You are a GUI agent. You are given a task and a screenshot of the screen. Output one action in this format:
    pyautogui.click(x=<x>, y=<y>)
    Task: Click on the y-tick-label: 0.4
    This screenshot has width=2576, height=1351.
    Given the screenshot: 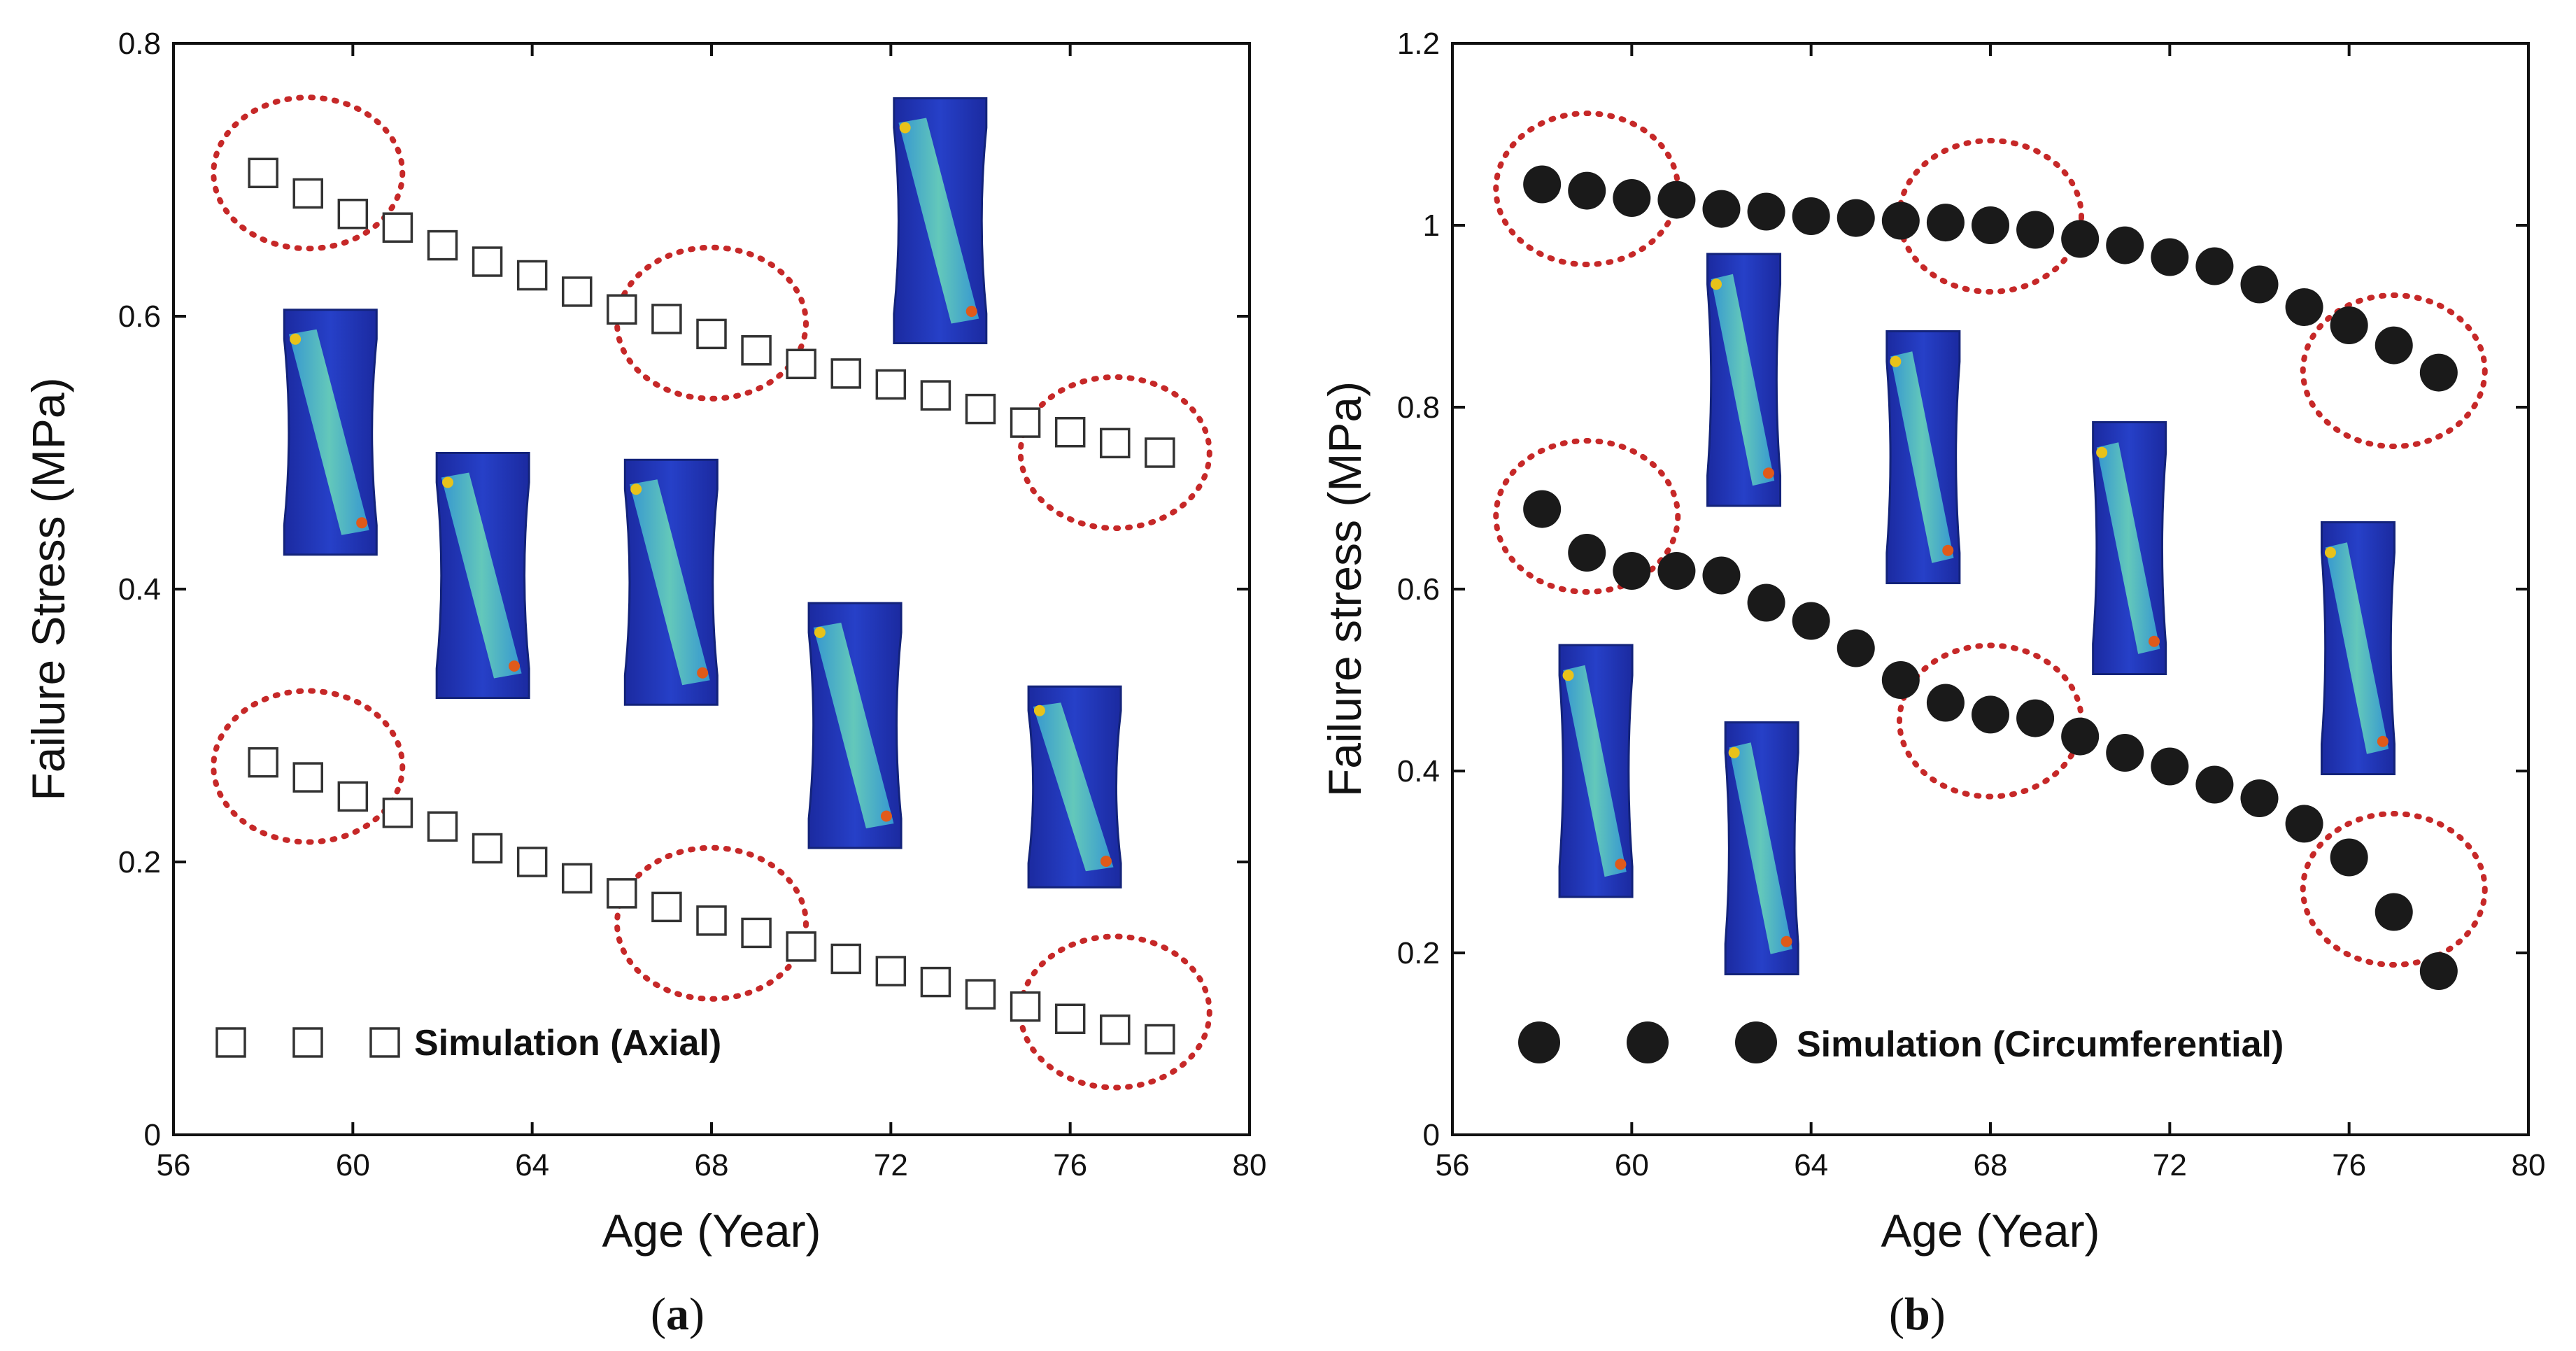 What is the action you would take?
    pyautogui.click(x=139, y=589)
    